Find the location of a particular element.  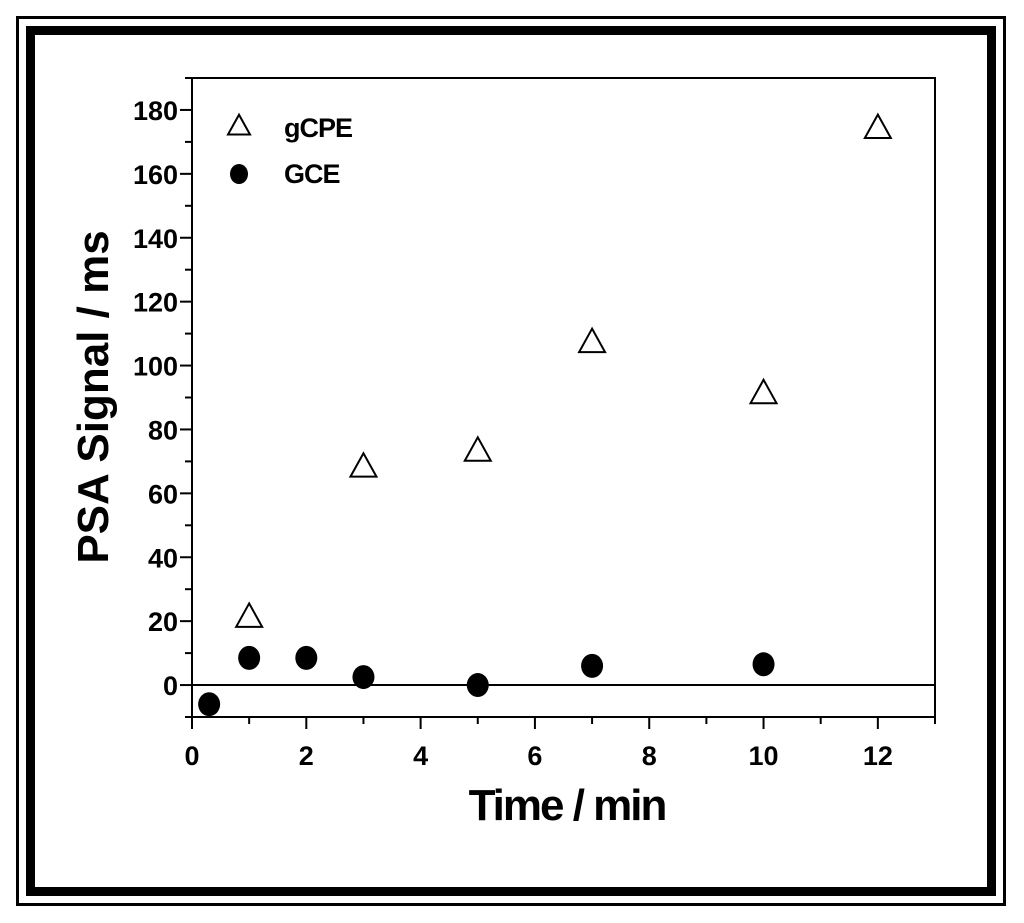

y-tick-label: 60 is located at coordinates (163, 494).